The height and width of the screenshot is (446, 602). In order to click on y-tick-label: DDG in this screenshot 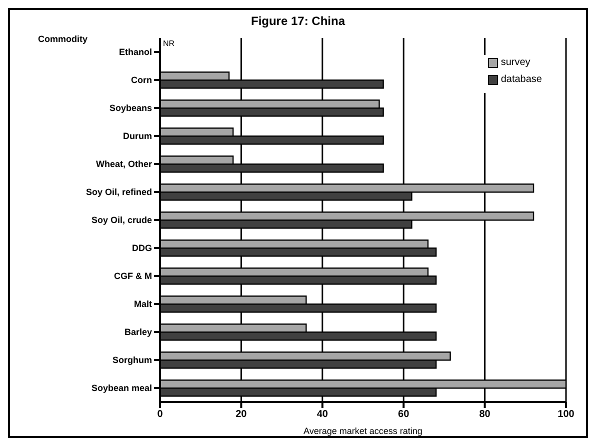, I will do `click(142, 248)`.